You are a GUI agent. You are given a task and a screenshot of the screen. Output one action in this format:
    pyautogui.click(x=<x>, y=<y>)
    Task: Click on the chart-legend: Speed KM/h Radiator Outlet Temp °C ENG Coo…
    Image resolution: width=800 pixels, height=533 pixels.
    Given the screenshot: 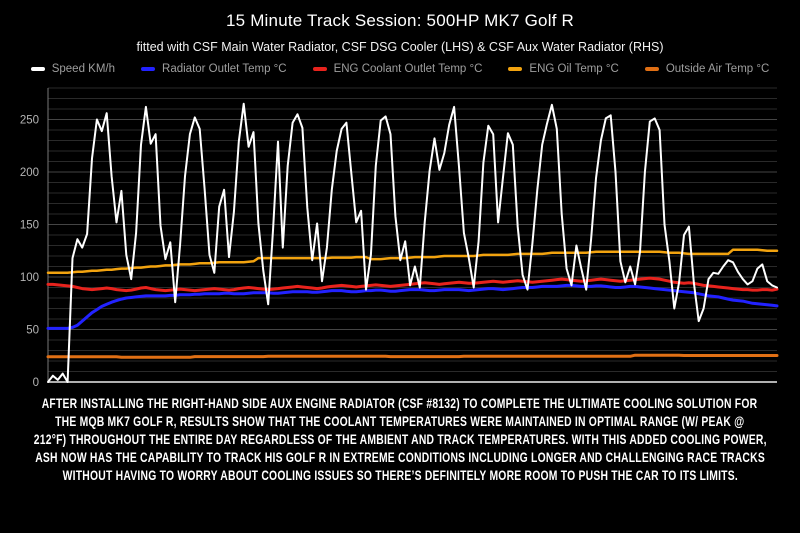 What is the action you would take?
    pyautogui.click(x=400, y=69)
    